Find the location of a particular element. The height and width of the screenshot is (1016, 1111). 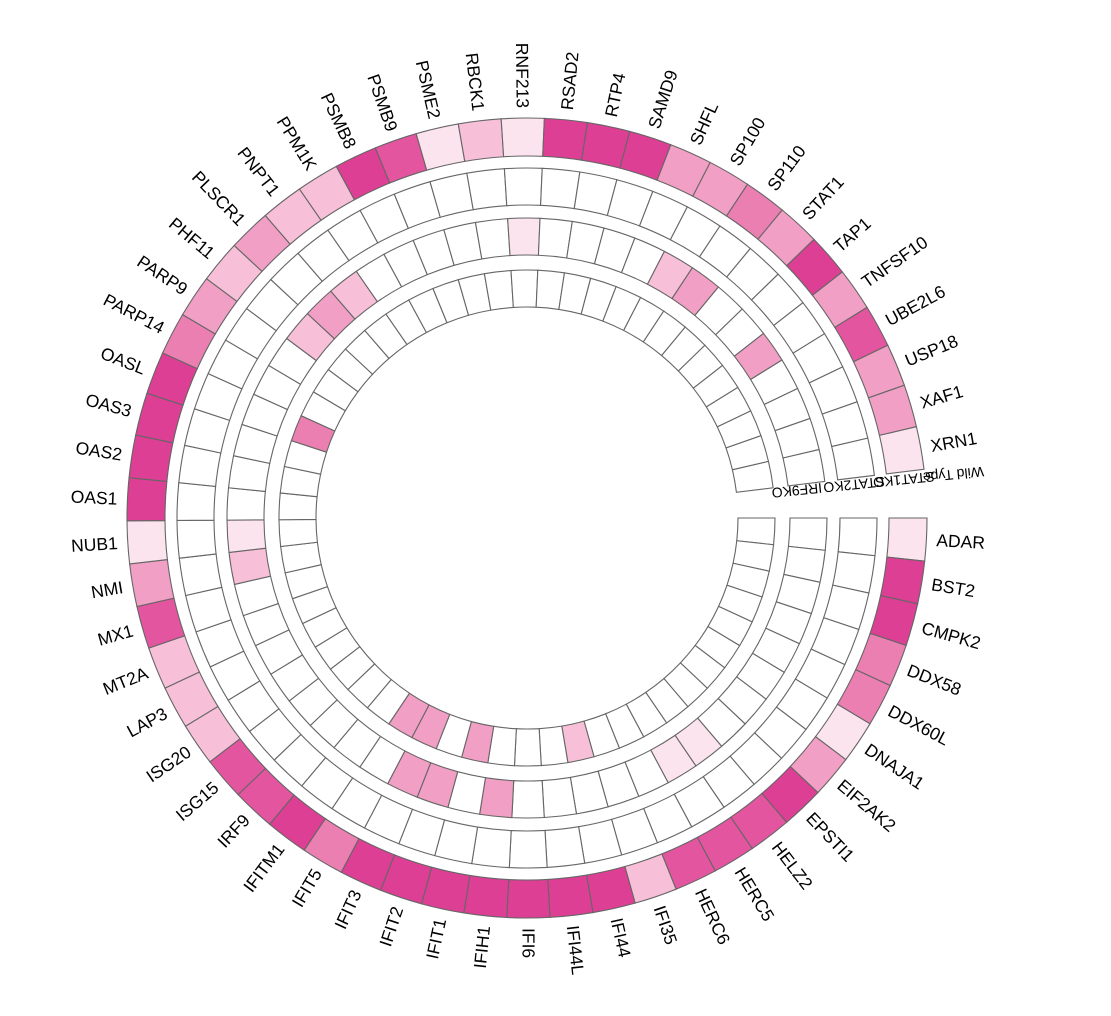

gene-label-nub1: NUB1 is located at coordinates (95, 544).